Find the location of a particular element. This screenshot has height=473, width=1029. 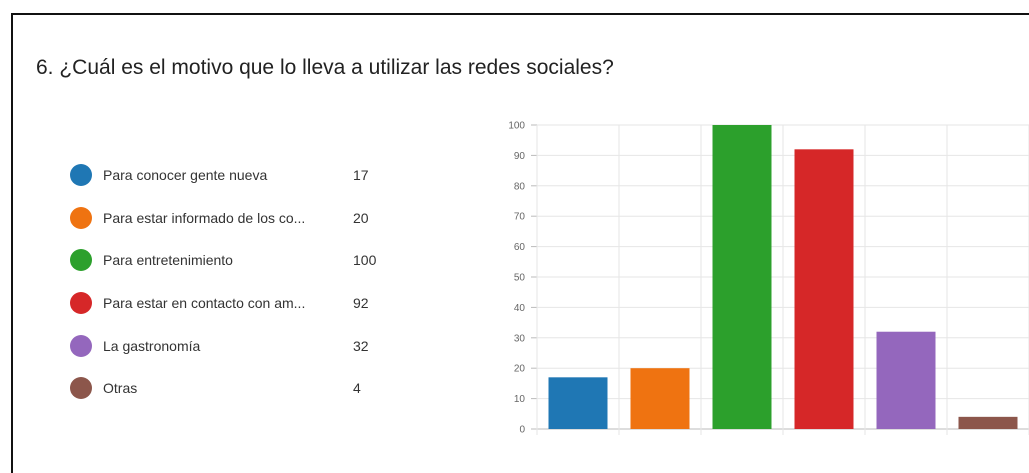

legend-label: Otras is located at coordinates (120, 388).